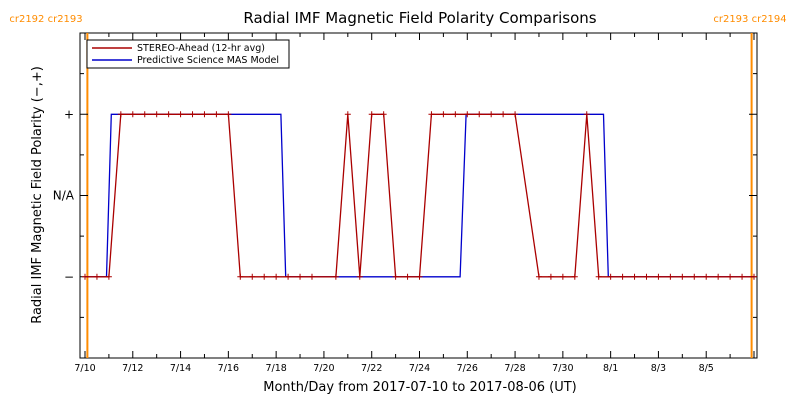  I want to click on legend-box, so click(188, 54).